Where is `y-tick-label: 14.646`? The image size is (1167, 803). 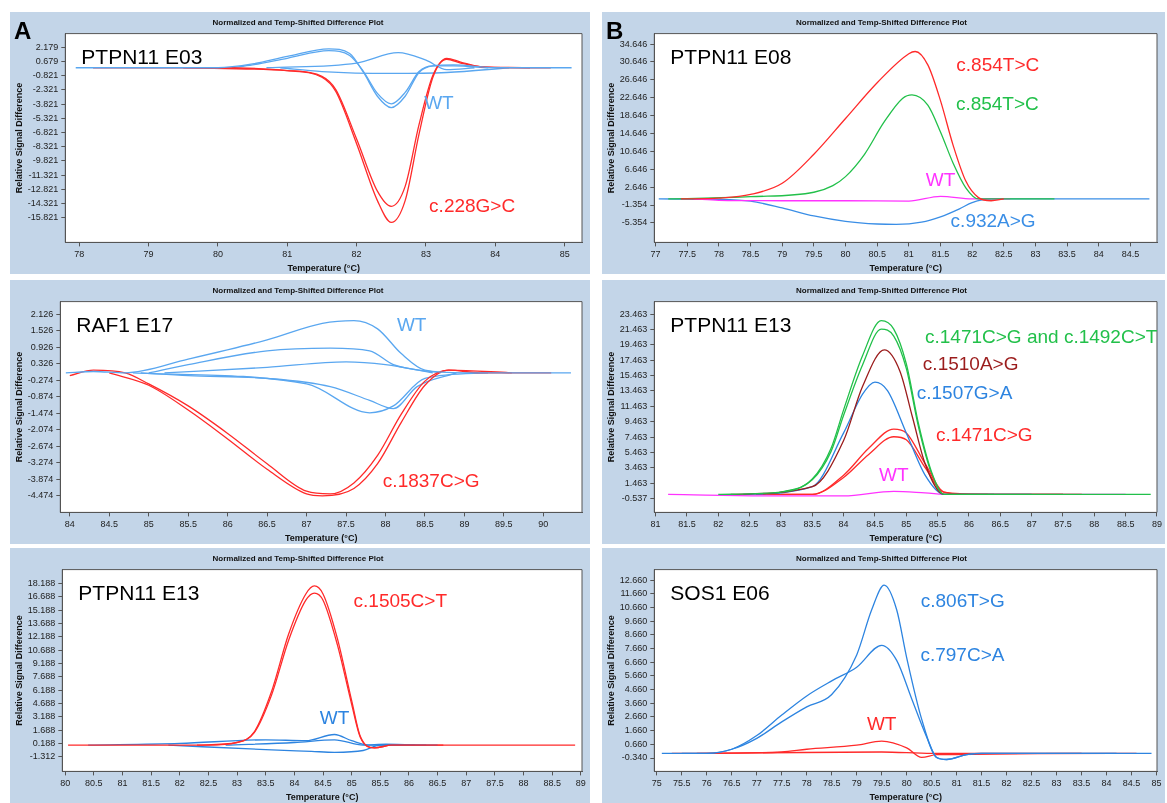 y-tick-label: 14.646 is located at coordinates (633, 132).